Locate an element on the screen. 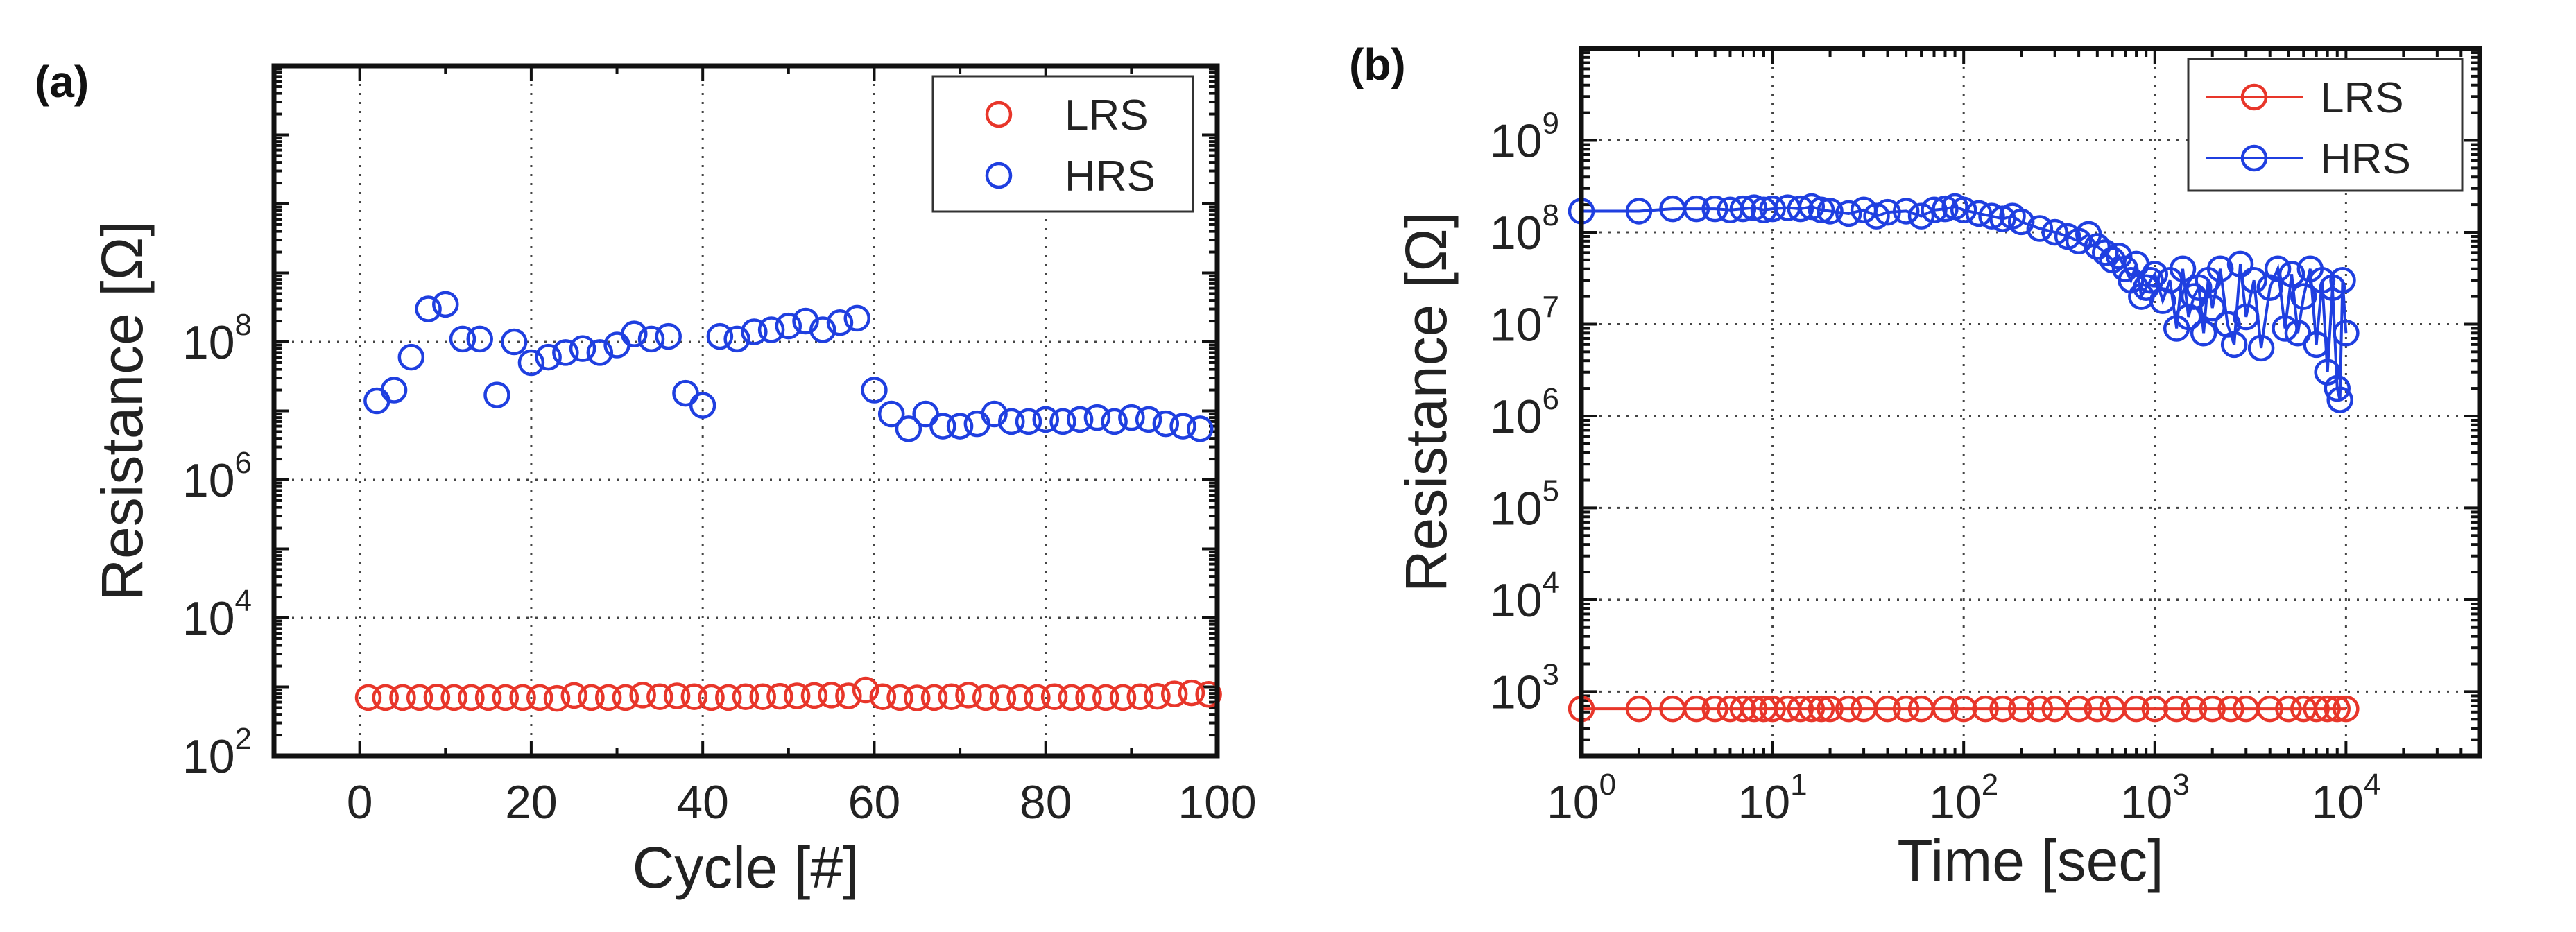 Image resolution: width=2576 pixels, height=932 pixels. x-tick-label: 10² is located at coordinates (1963, 798).